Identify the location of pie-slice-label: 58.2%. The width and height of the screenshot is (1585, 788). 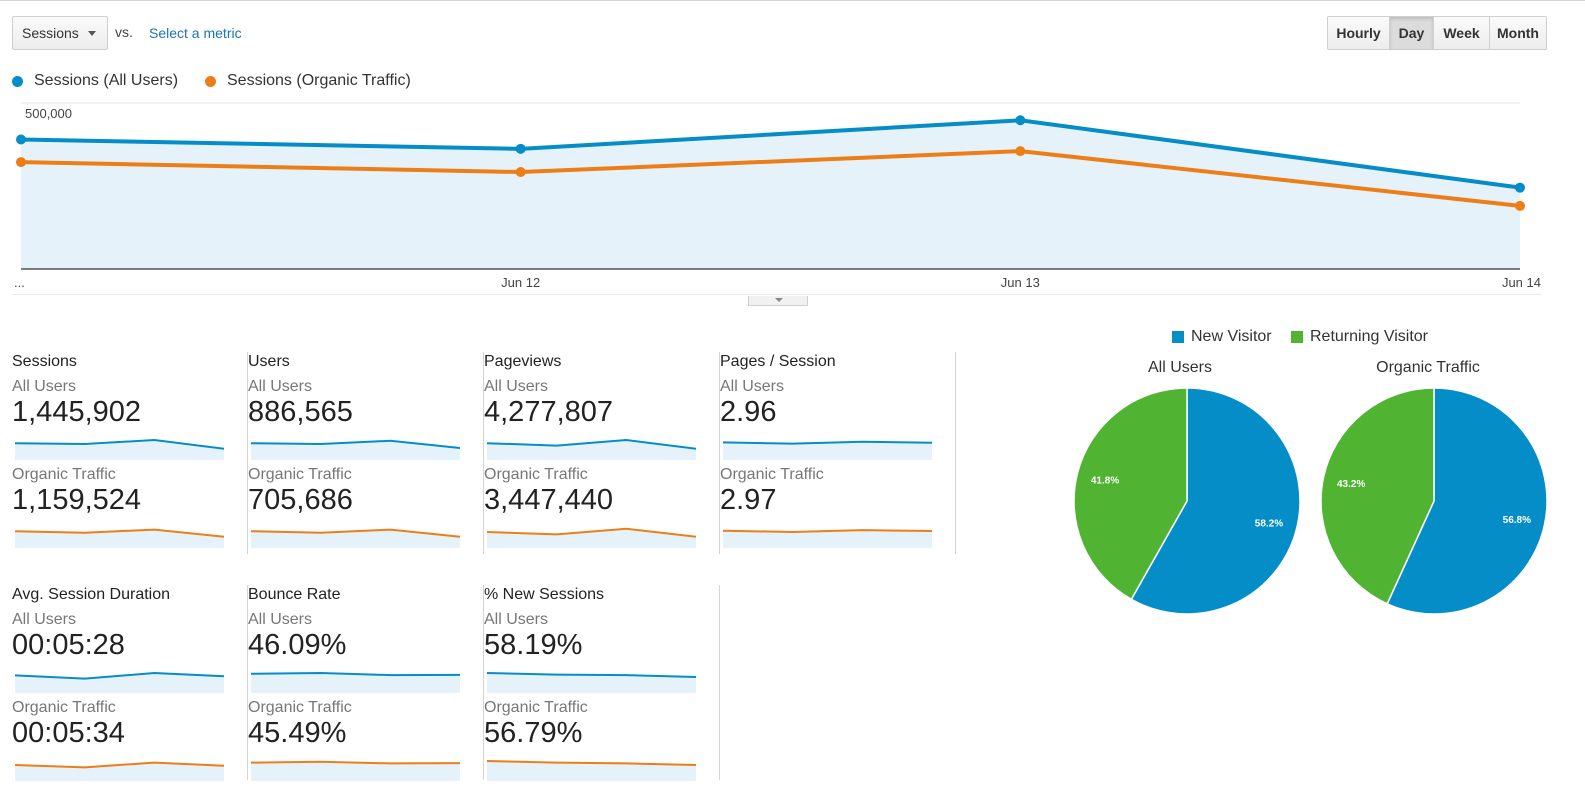
(1269, 524).